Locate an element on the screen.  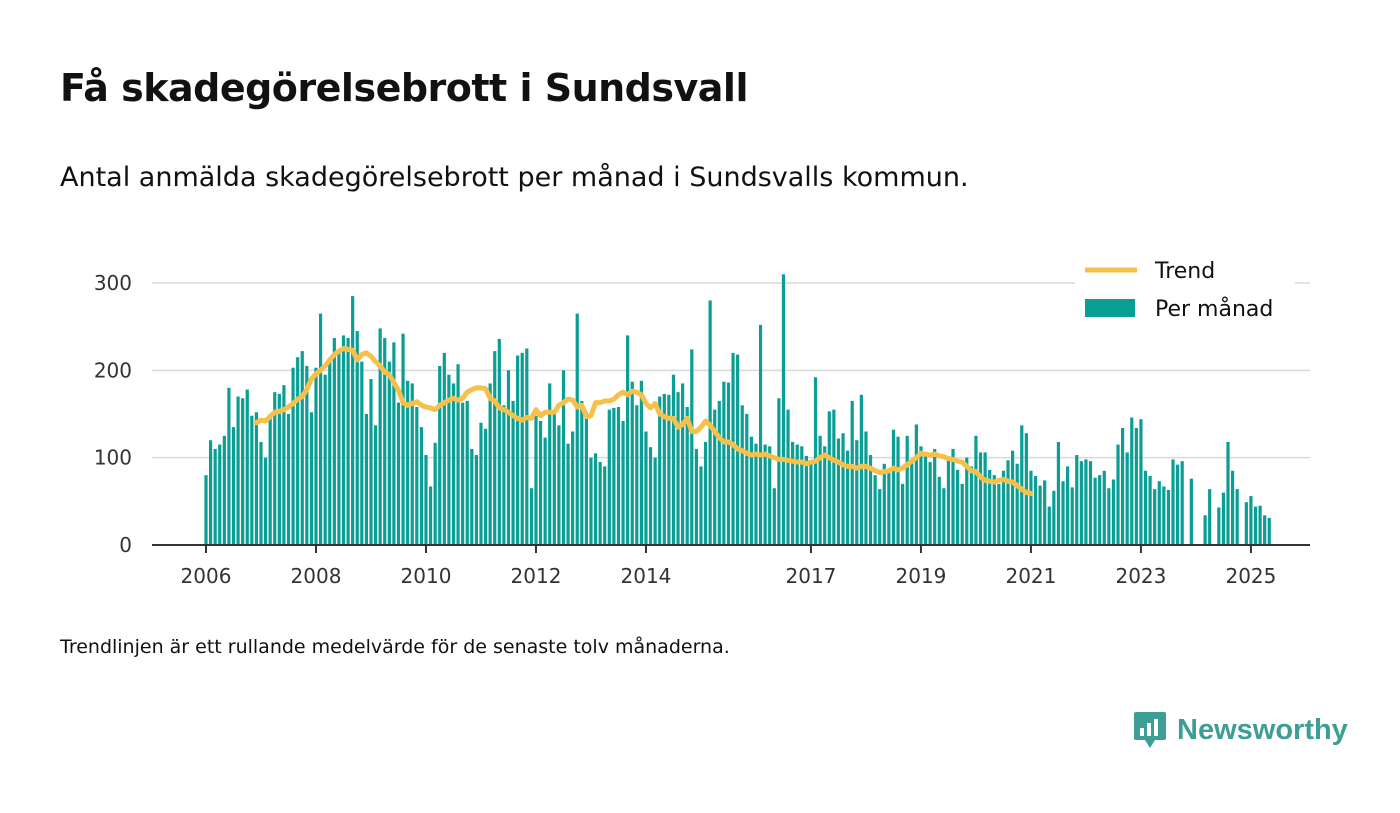
y-tick-label: 0 is located at coordinates (125, 545).